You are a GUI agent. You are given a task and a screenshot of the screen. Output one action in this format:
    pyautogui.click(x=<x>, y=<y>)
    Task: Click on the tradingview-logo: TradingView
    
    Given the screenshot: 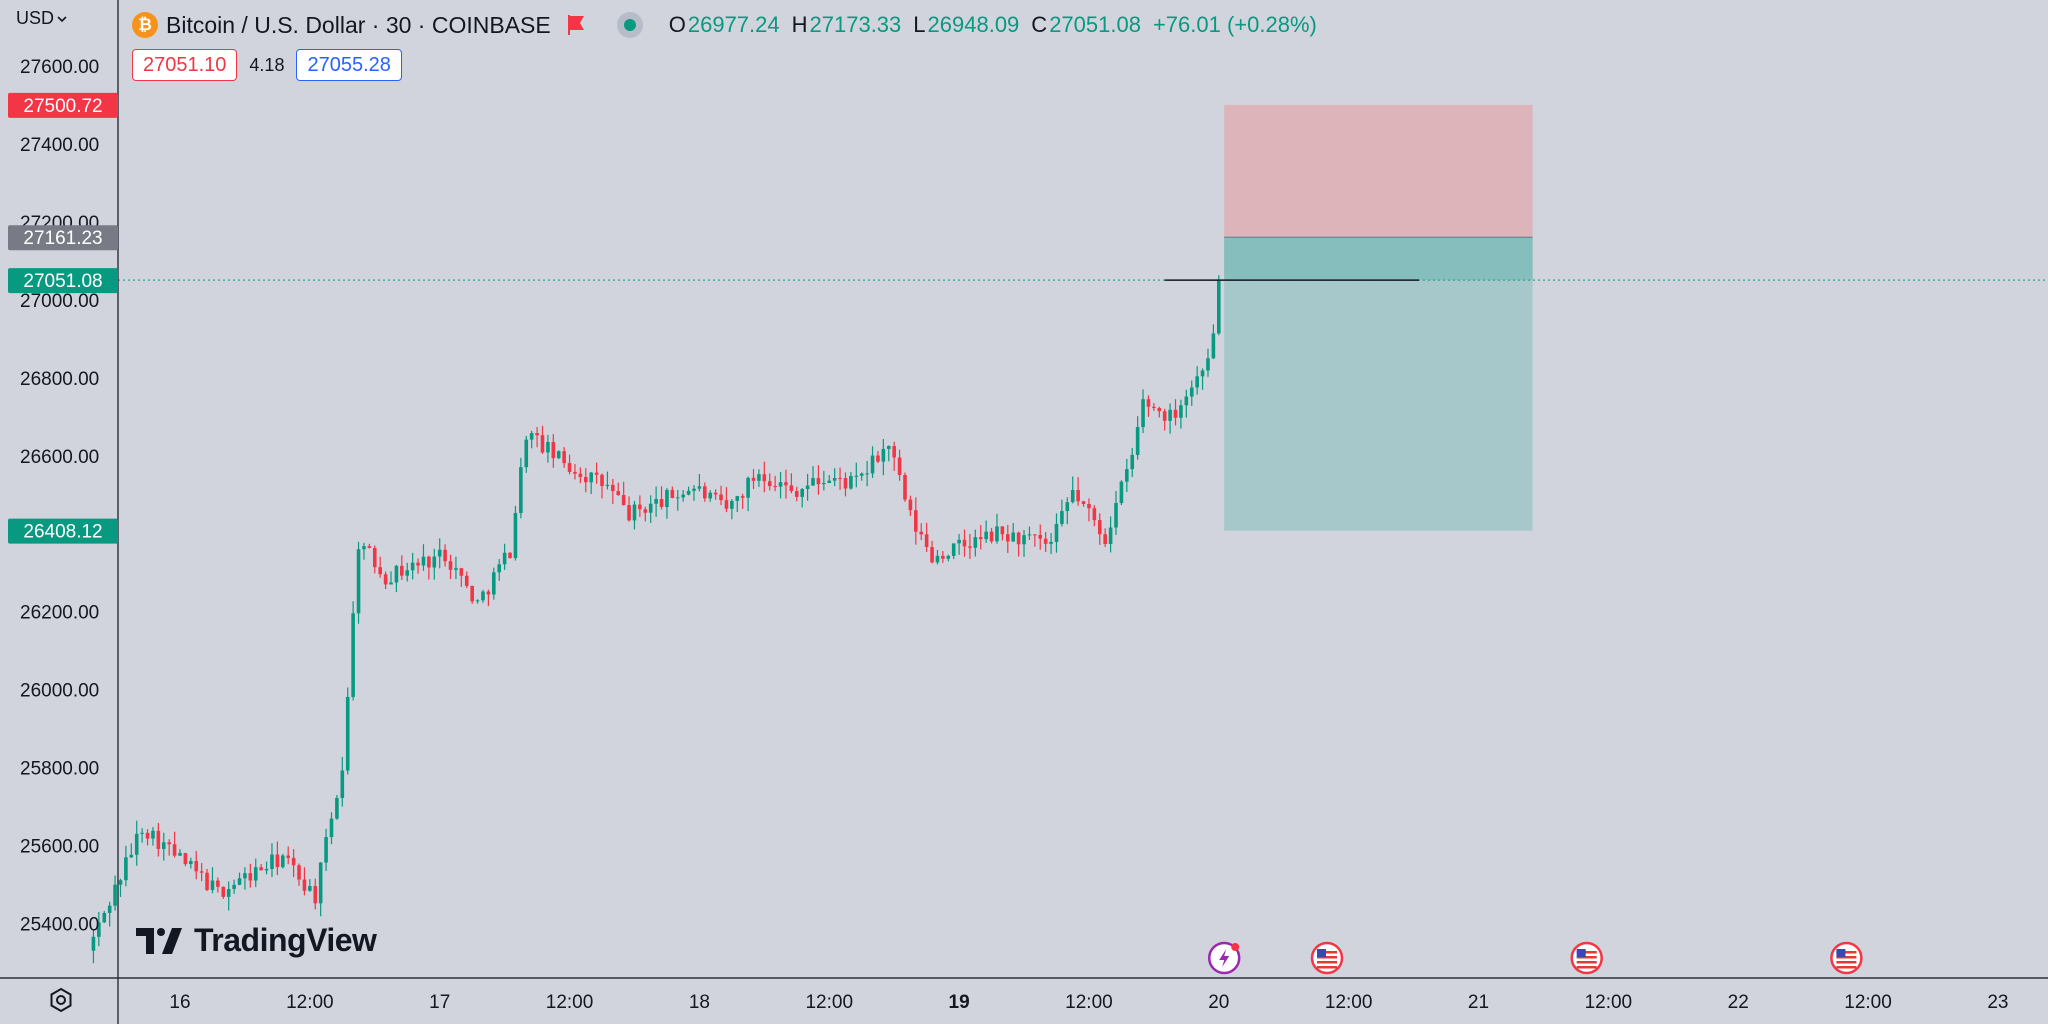 What is the action you would take?
    pyautogui.click(x=256, y=940)
    